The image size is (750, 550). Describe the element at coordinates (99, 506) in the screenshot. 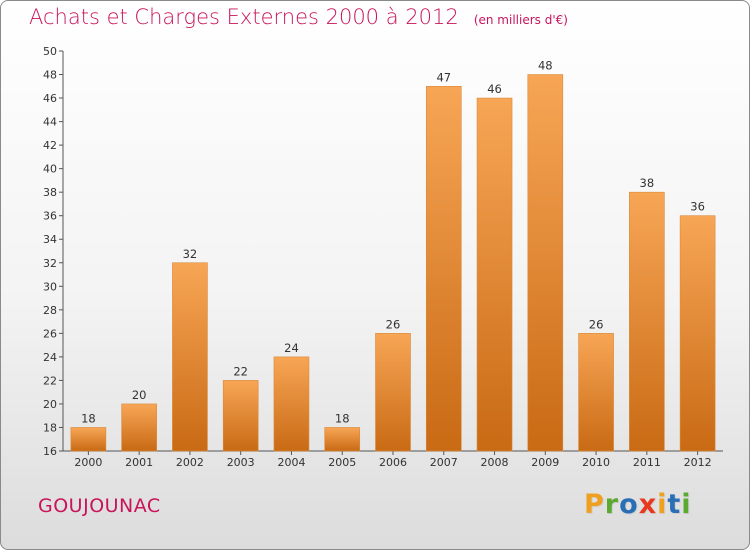

I see `commune-name: GOUJOUNAC` at that location.